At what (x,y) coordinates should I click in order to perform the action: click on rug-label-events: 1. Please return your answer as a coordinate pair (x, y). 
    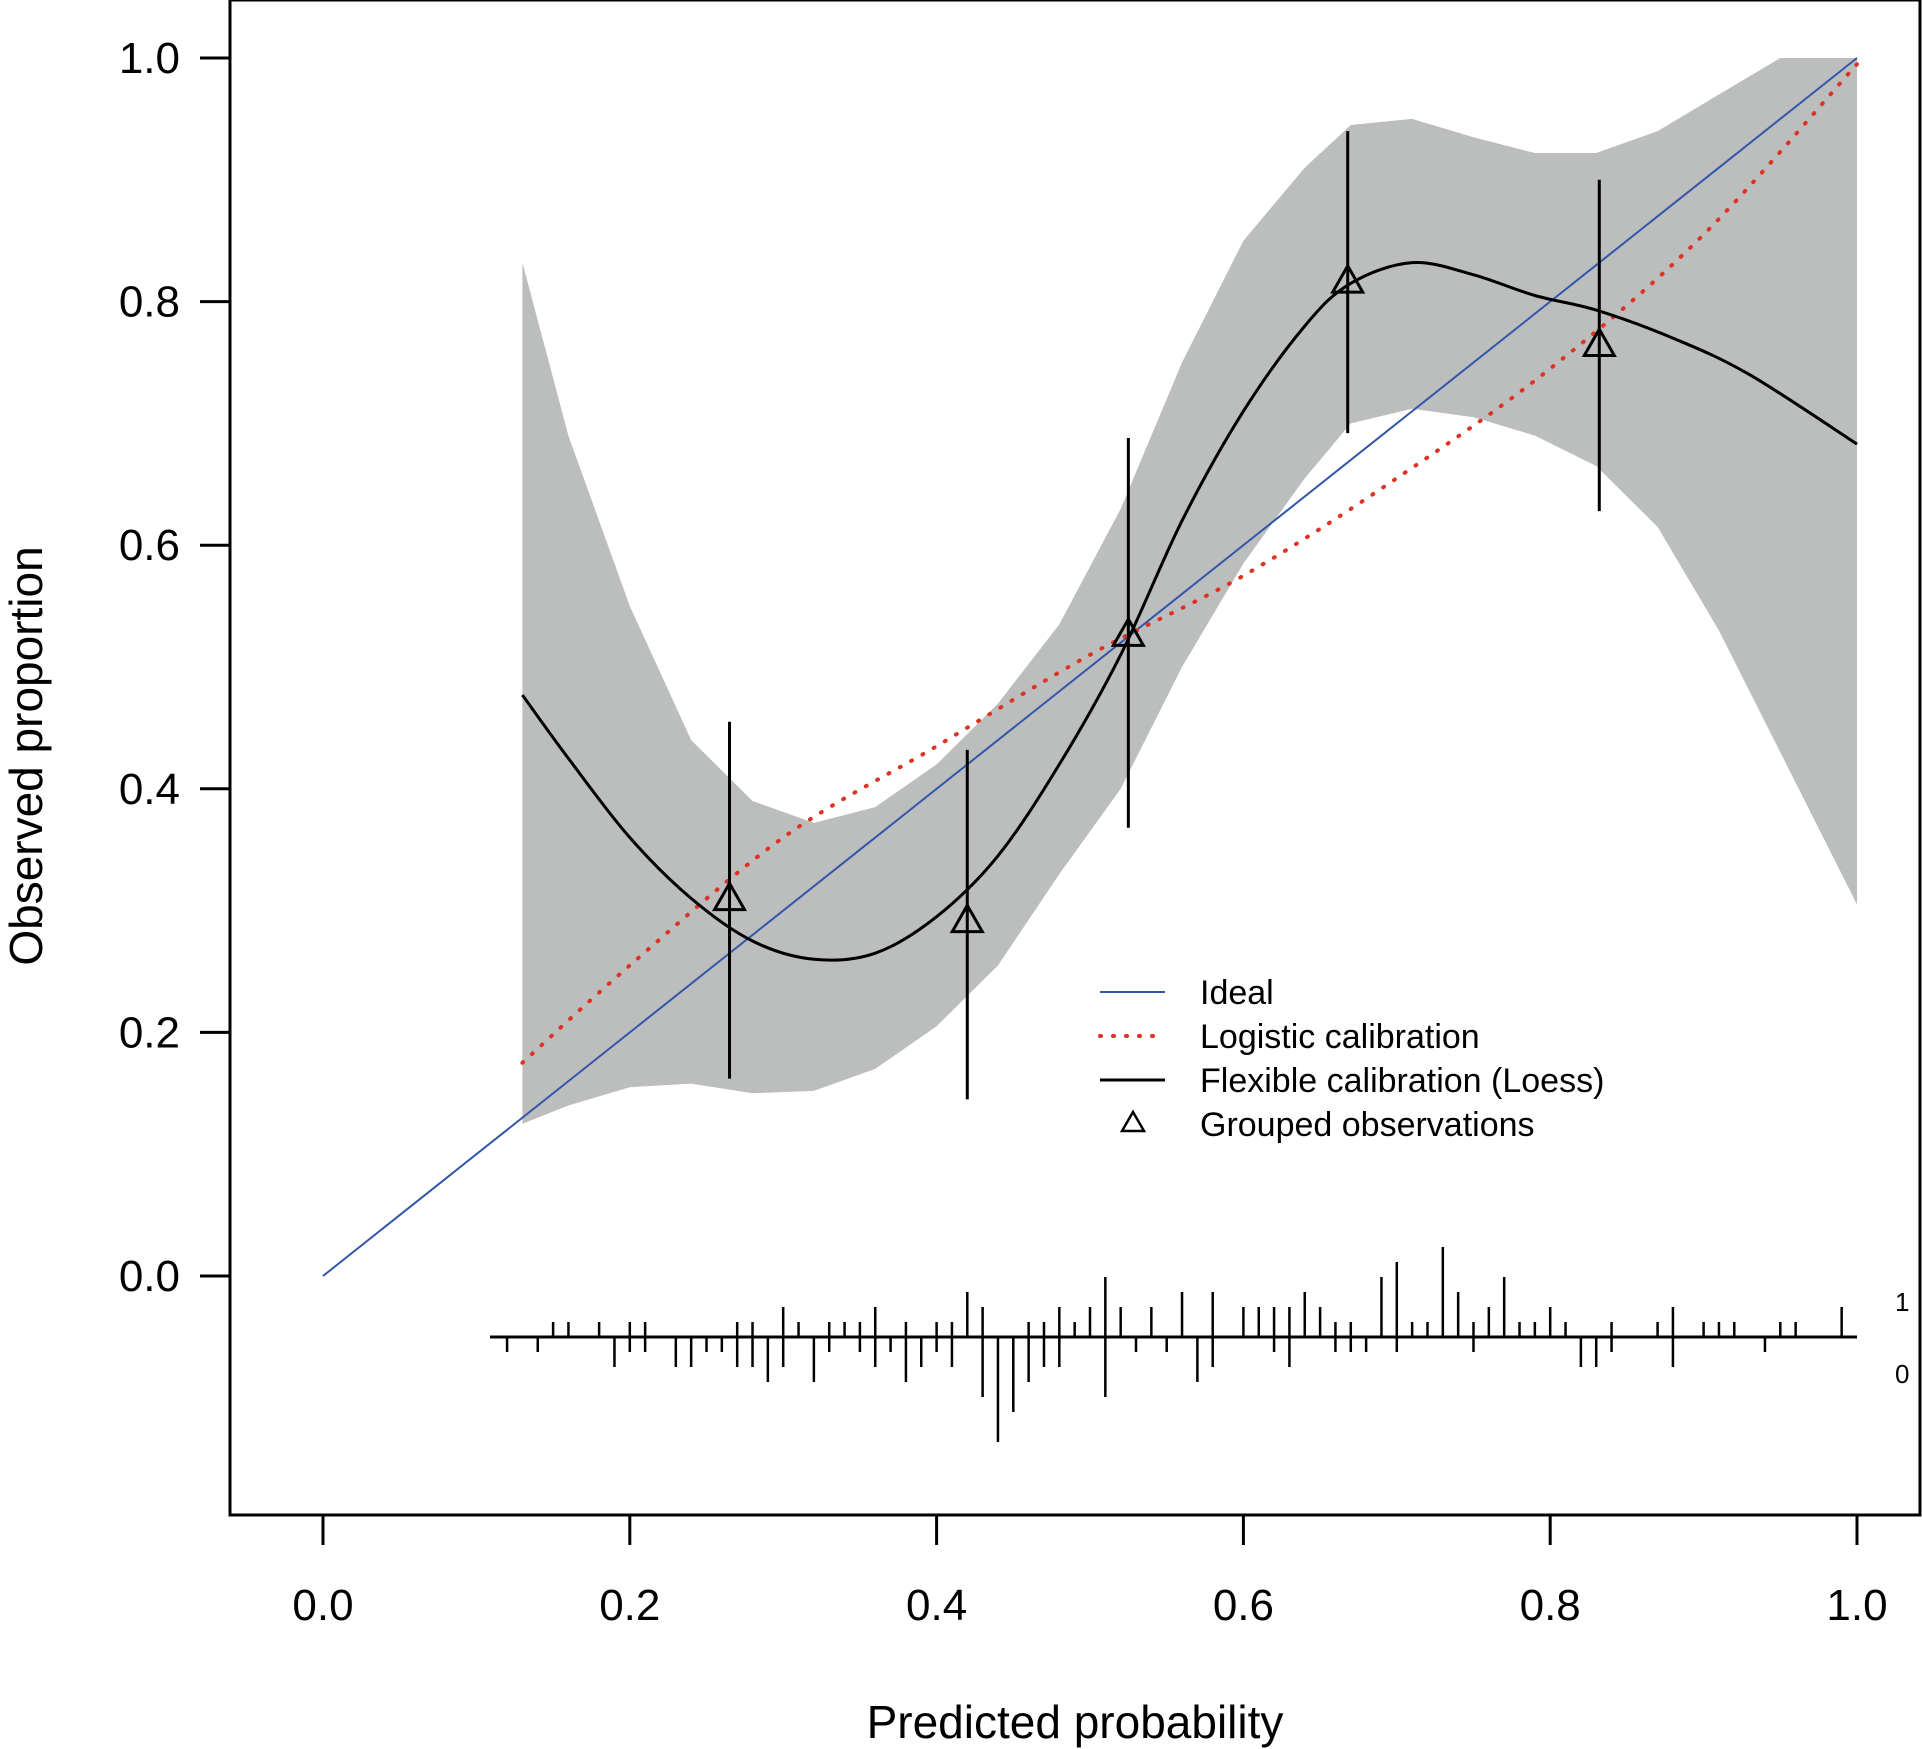
    Looking at the image, I should click on (1902, 1302).